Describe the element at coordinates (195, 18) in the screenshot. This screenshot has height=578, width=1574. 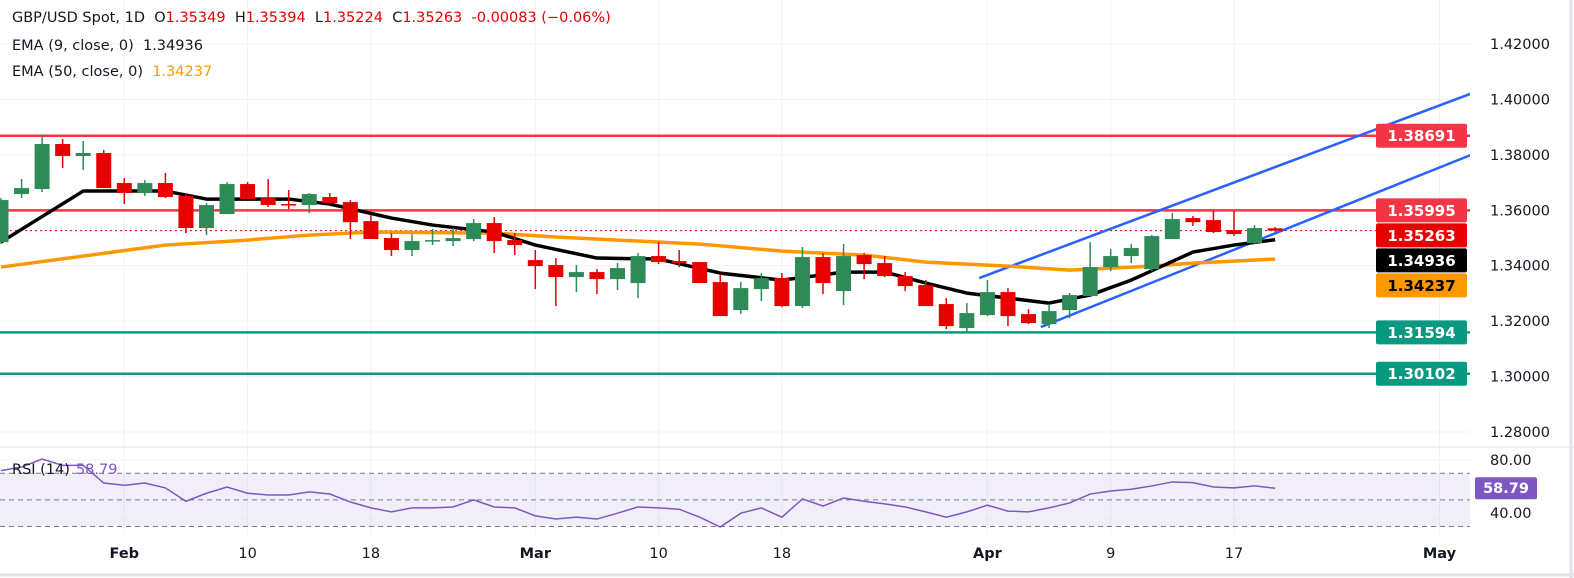
I see `open-value: 1.35349` at that location.